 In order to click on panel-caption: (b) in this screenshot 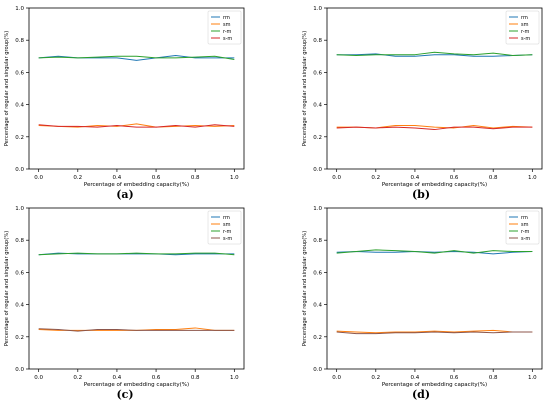, I will do `click(421, 194)`.